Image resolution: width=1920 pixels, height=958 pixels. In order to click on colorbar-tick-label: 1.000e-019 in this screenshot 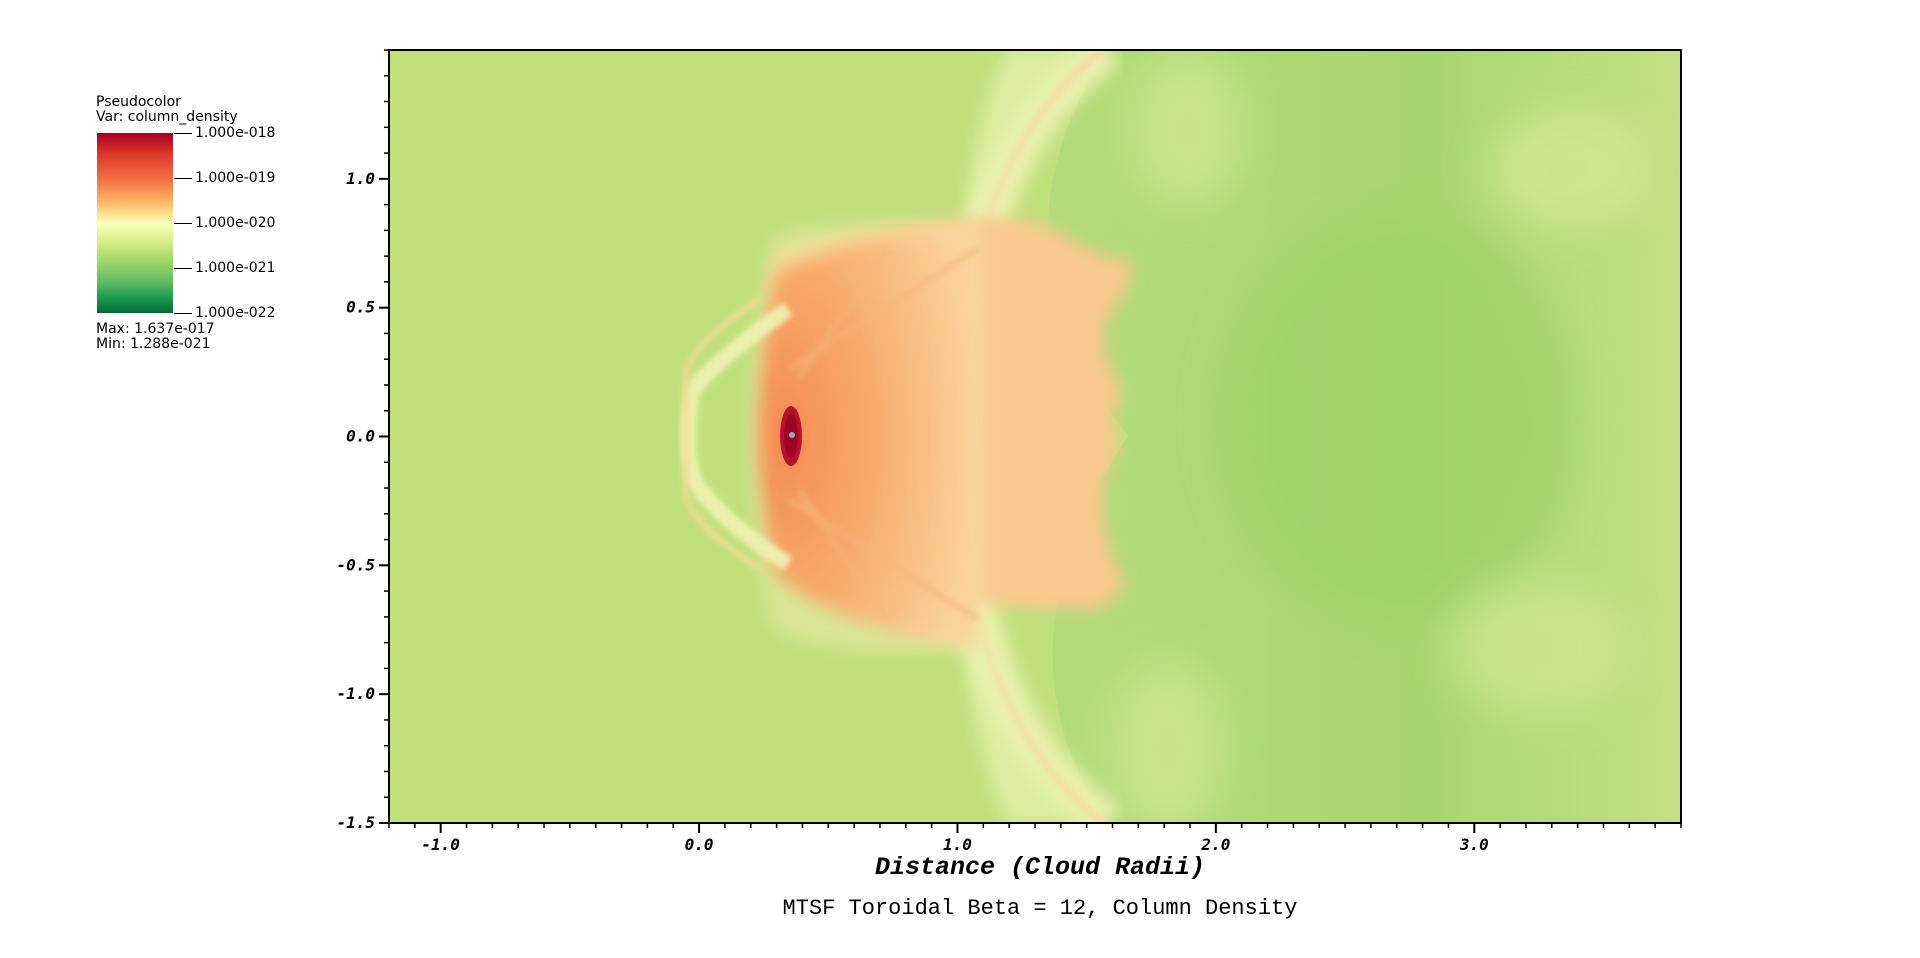, I will do `click(235, 178)`.